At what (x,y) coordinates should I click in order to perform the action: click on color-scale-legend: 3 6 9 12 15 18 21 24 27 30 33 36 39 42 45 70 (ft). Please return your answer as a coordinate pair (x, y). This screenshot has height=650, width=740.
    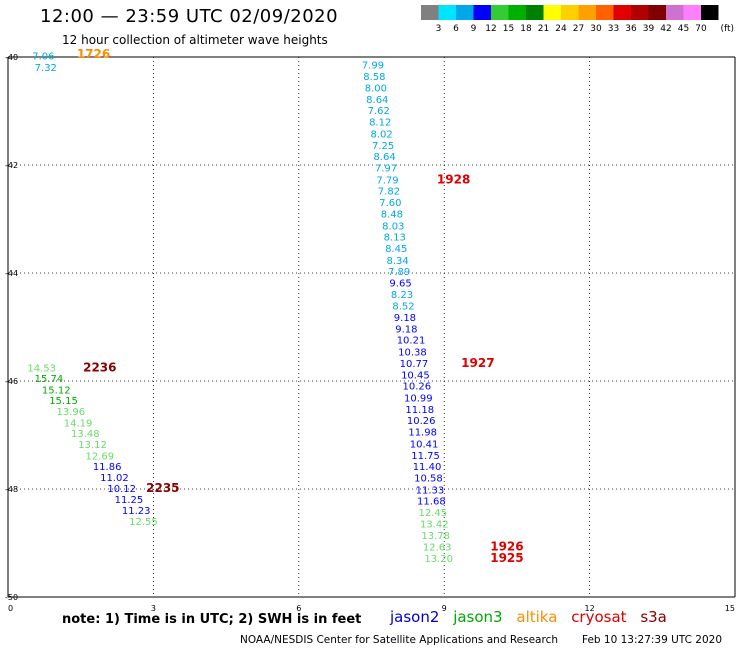
    Looking at the image, I should click on (577, 19).